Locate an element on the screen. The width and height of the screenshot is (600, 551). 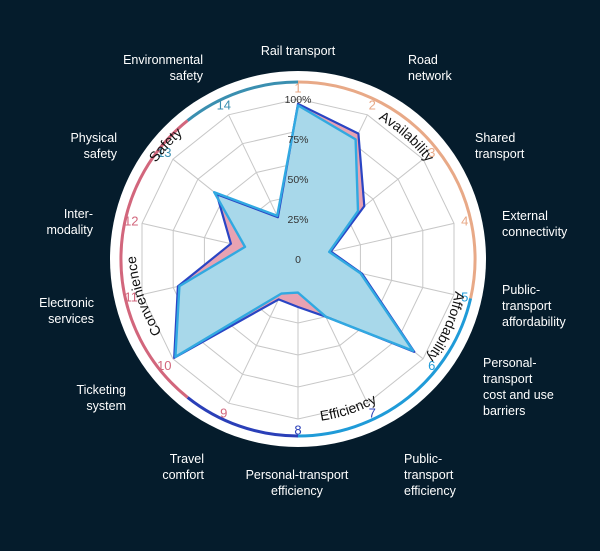
category-label: Physical safety is located at coordinates (93, 146).